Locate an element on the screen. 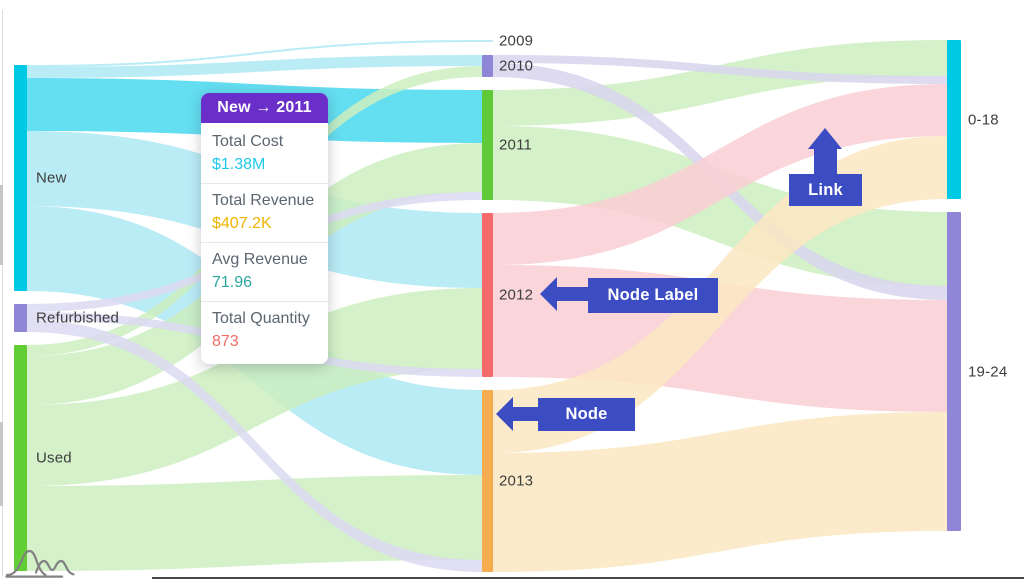  sankey-link-new-2010 is located at coordinates (254, 66).